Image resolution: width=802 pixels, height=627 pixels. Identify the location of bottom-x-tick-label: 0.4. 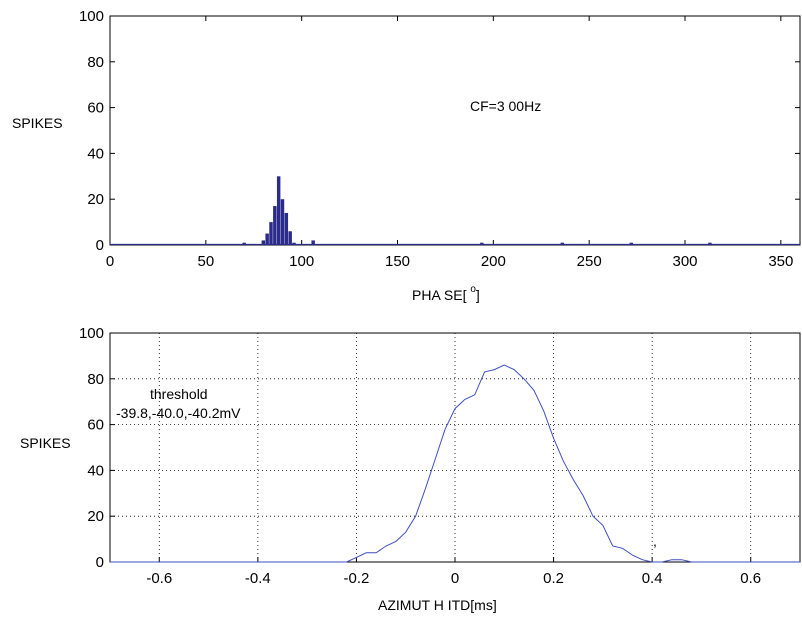
(652, 578).